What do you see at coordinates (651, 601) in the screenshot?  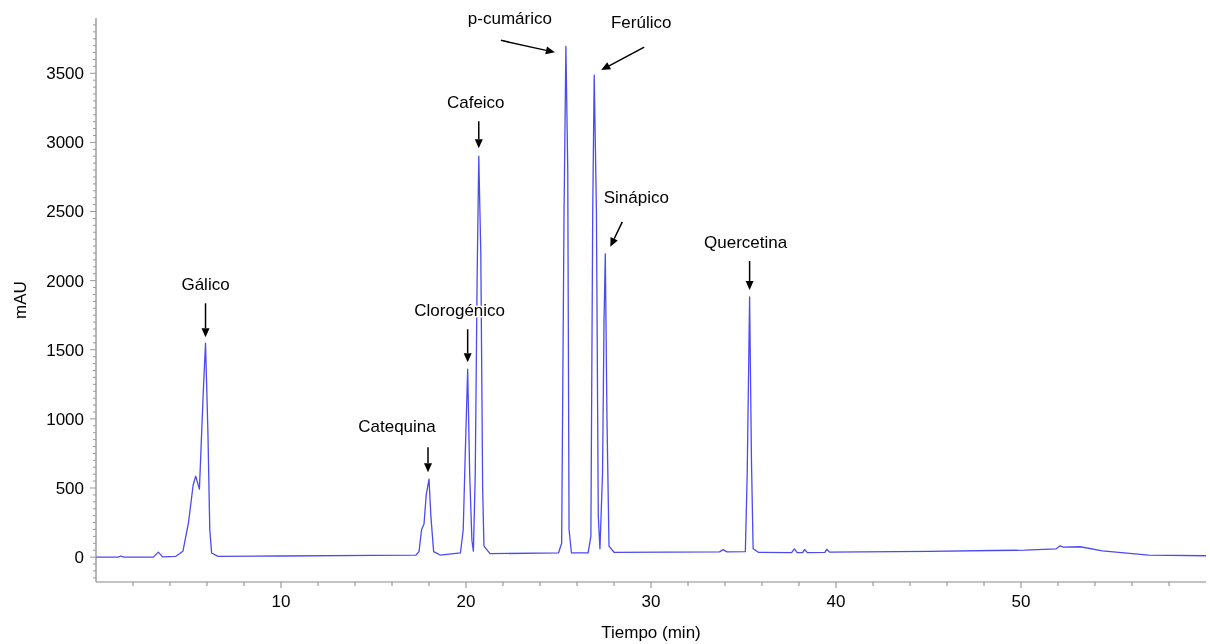 I see `x-tick-label: 30` at bounding box center [651, 601].